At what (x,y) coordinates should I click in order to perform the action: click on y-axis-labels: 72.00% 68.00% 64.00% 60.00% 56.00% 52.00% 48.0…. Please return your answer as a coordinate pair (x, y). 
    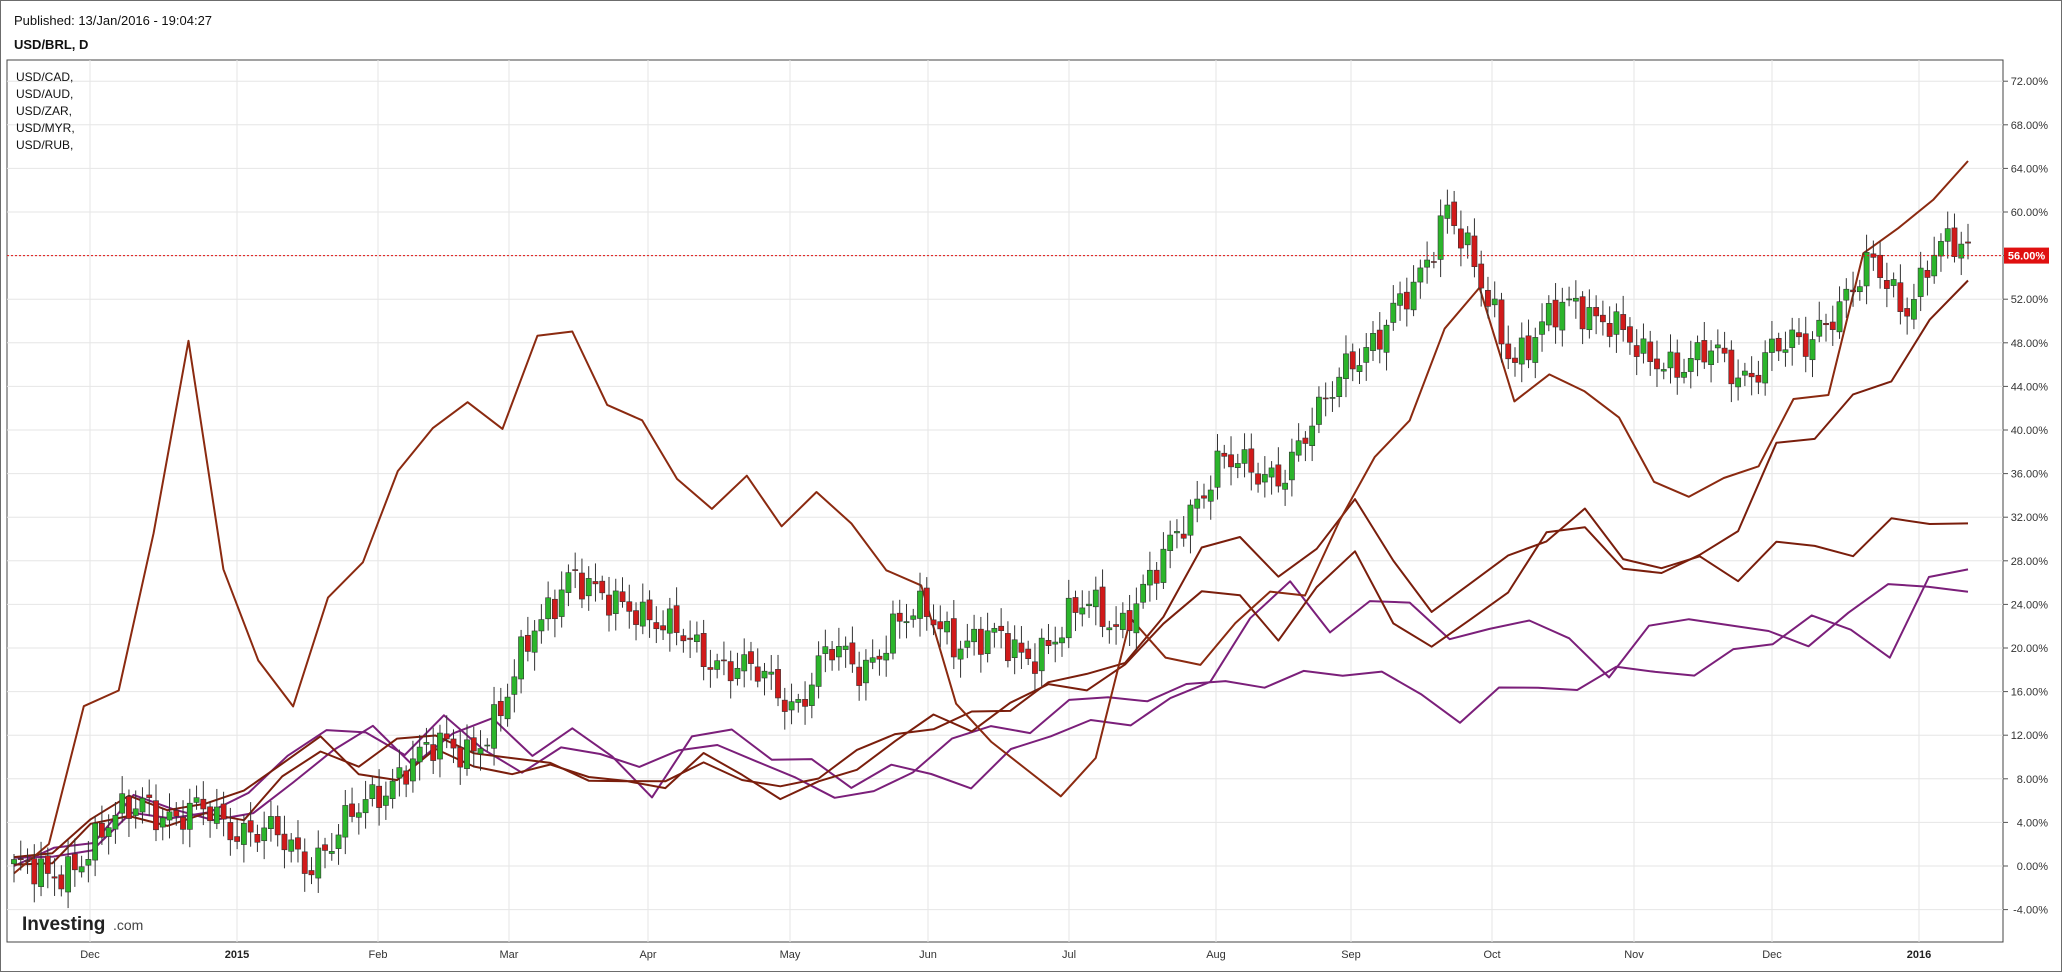
    Looking at the image, I should click on (2026, 496).